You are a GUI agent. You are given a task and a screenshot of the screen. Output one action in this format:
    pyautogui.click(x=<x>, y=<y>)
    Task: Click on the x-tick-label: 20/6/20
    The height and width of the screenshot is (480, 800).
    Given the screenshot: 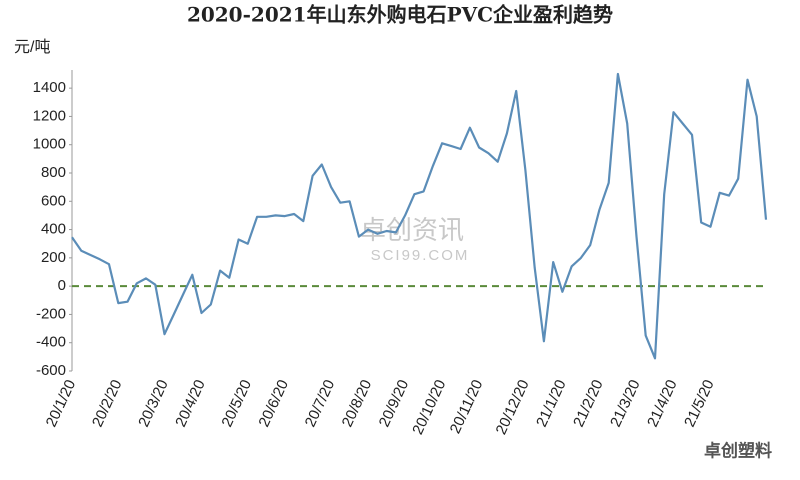 What is the action you would take?
    pyautogui.click(x=273, y=403)
    